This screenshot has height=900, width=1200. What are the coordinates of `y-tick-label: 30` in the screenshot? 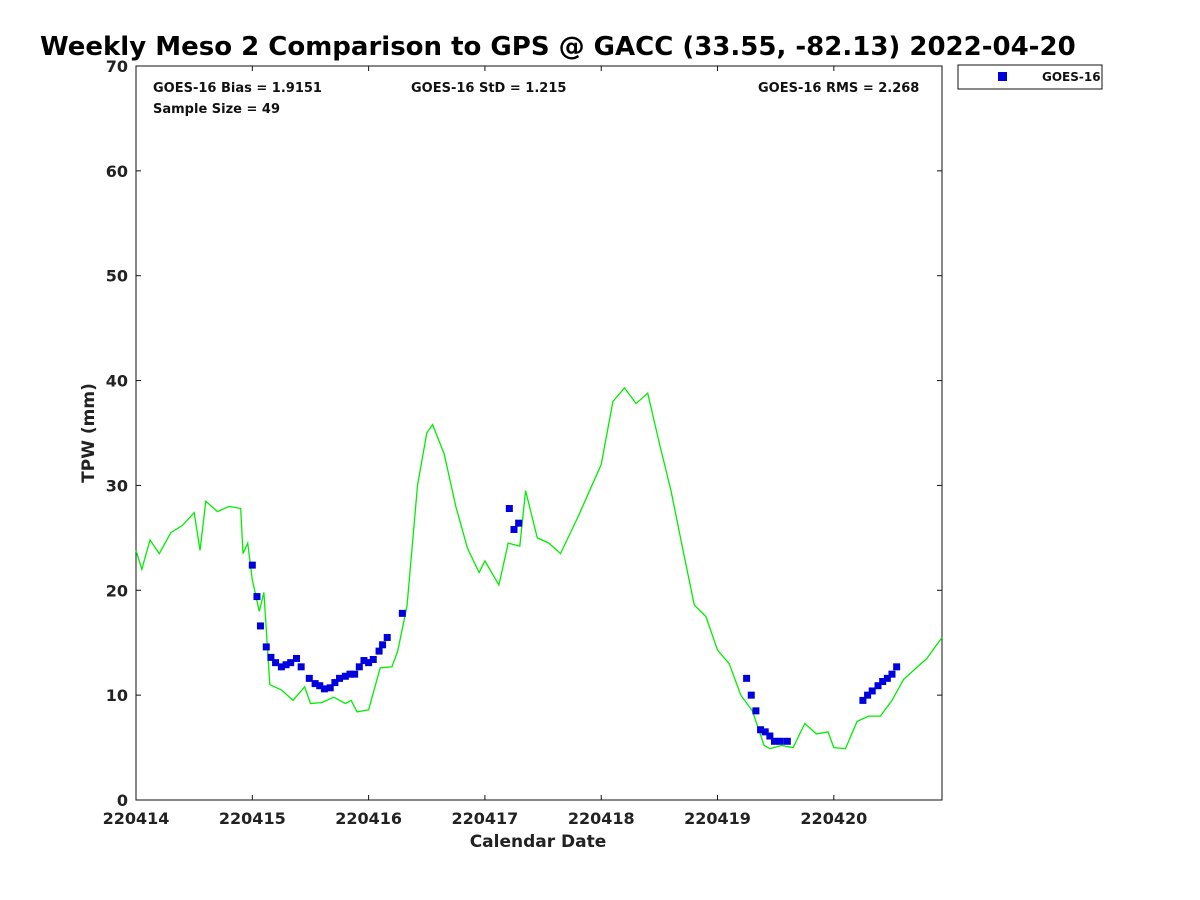 It's located at (117, 485).